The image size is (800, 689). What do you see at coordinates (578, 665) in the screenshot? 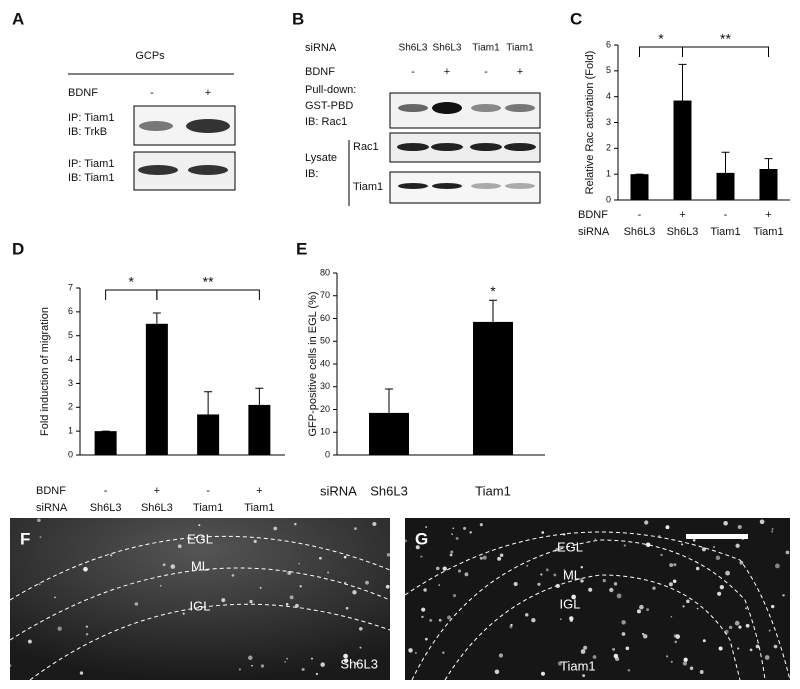
I see `condition-label: Tiam1` at bounding box center [578, 665].